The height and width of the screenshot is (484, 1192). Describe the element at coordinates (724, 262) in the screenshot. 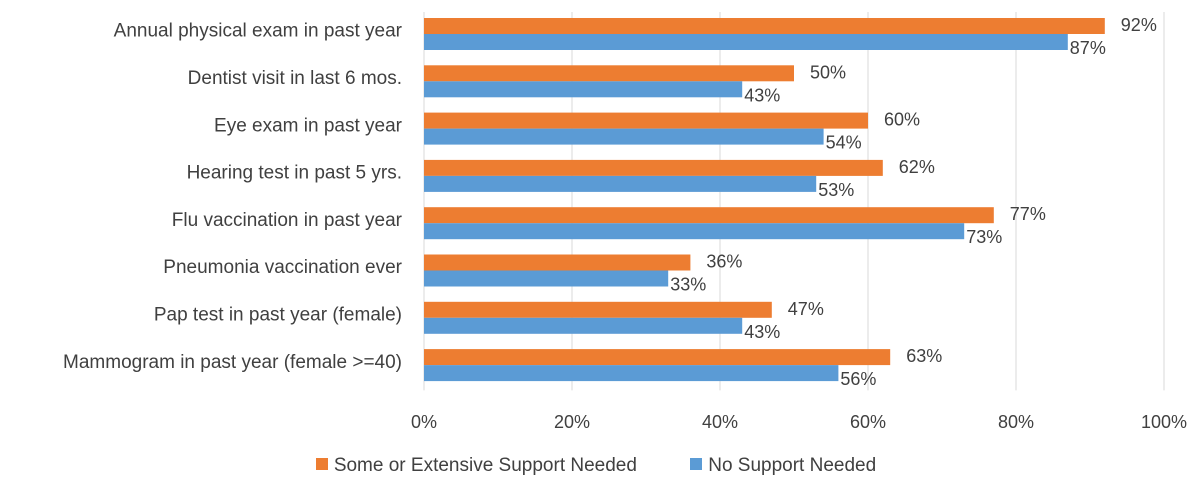

I see `data-label-support-needed: 36%` at that location.